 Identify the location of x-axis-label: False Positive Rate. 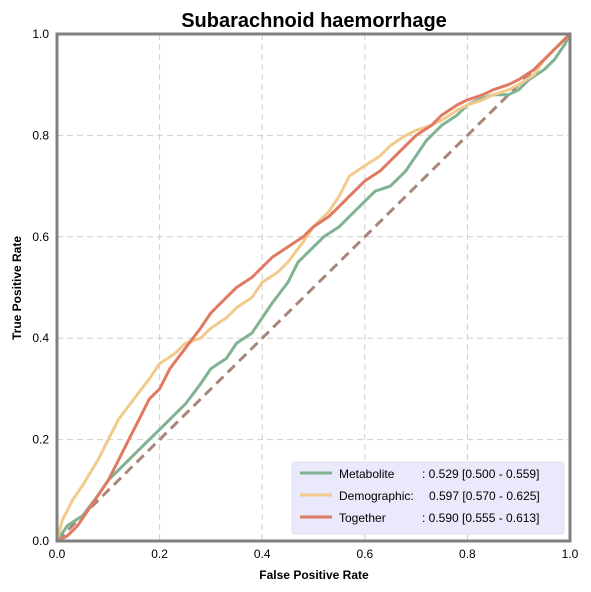
(314, 575).